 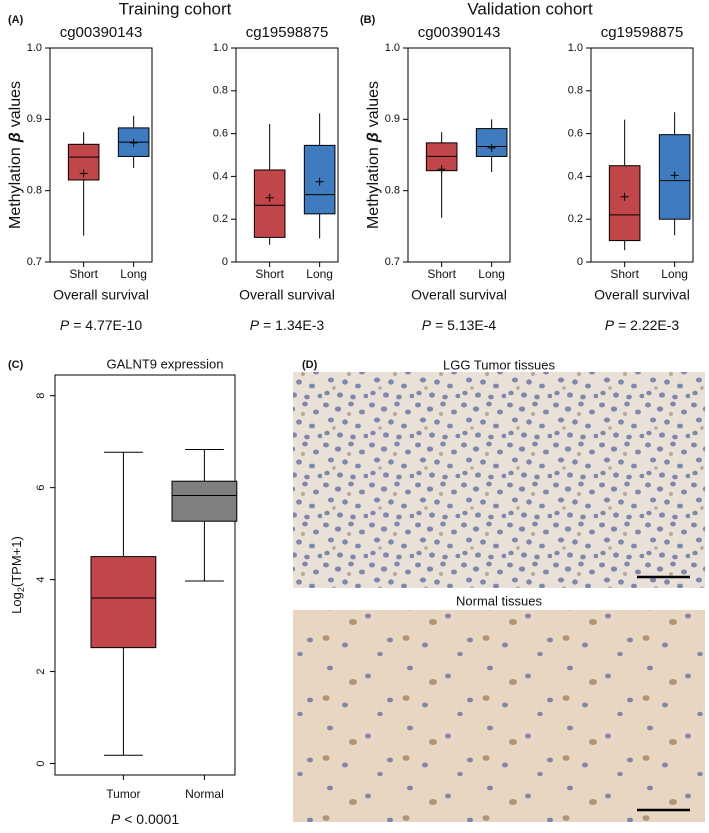 What do you see at coordinates (41, 580) in the screenshot?
I see `y-tick-label: 4` at bounding box center [41, 580].